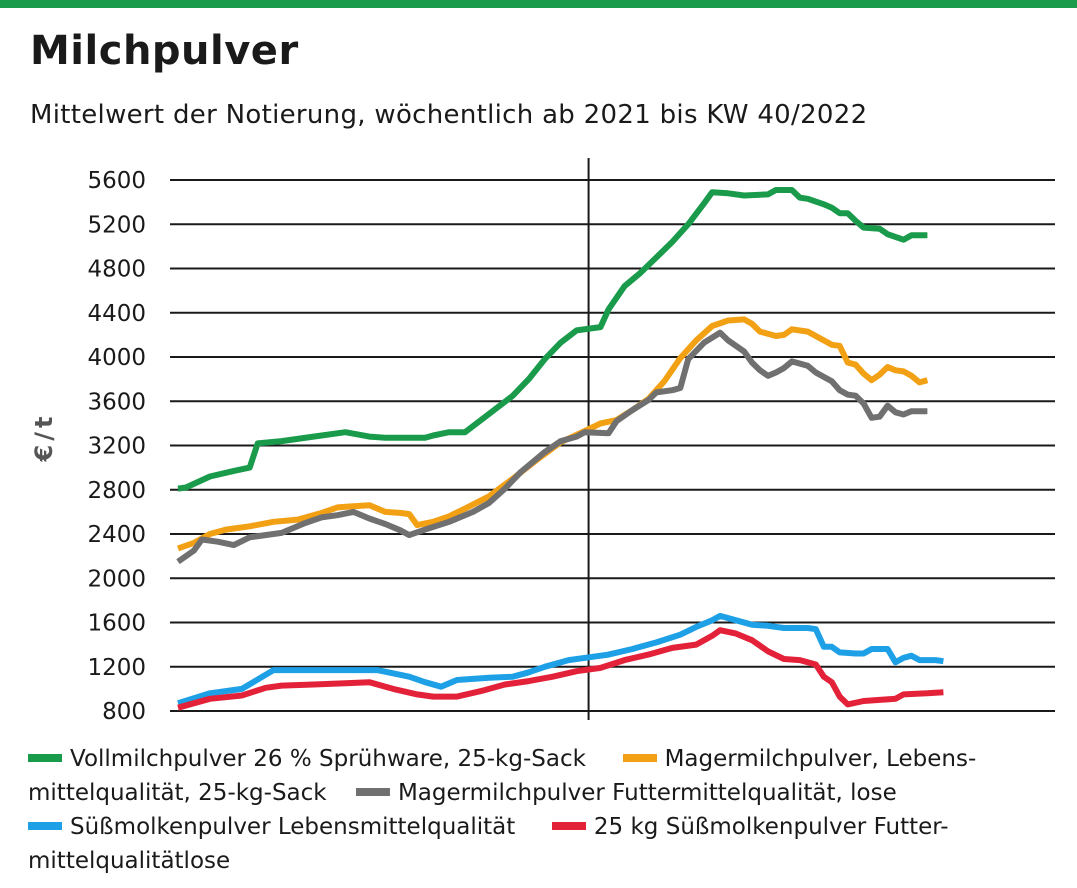  Describe the element at coordinates (45, 757) in the screenshot. I see `legend-swatch-vollmilchpulver` at that location.